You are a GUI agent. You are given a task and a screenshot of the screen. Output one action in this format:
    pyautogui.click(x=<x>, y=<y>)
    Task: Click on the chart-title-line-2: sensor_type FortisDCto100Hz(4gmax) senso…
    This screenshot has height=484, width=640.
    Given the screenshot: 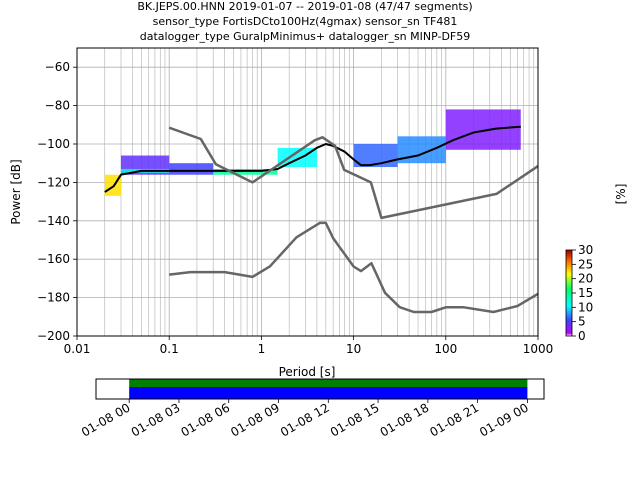 What is the action you would take?
    pyautogui.click(x=305, y=21)
    